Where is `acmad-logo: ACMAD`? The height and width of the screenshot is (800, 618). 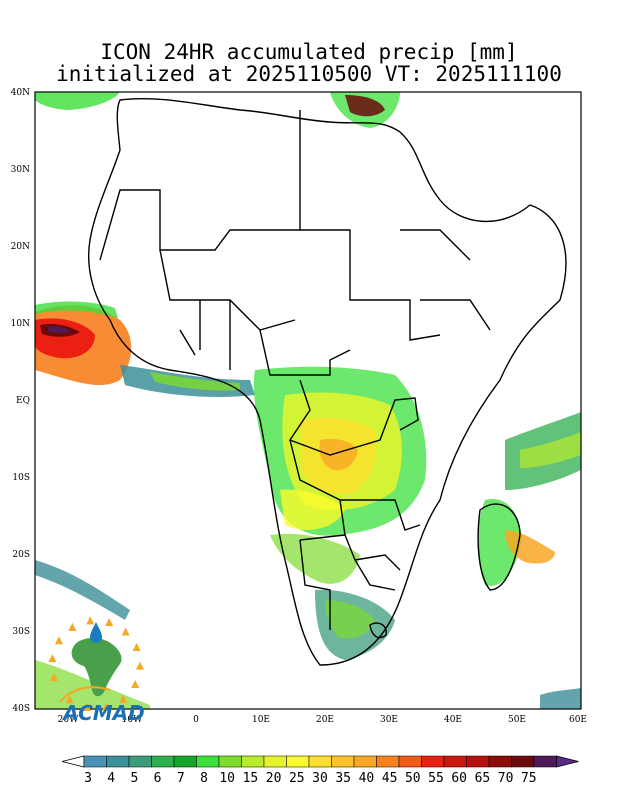 acmad-logo: ACMAD is located at coordinates (96, 670).